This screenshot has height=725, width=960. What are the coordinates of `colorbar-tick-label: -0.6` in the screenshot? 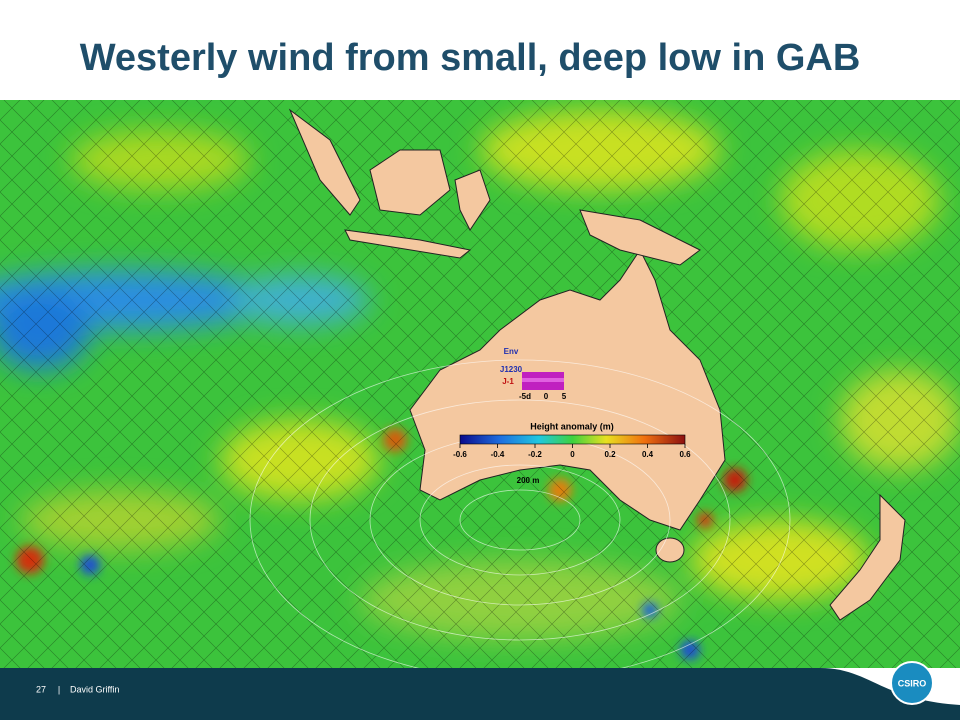 It's located at (460, 454).